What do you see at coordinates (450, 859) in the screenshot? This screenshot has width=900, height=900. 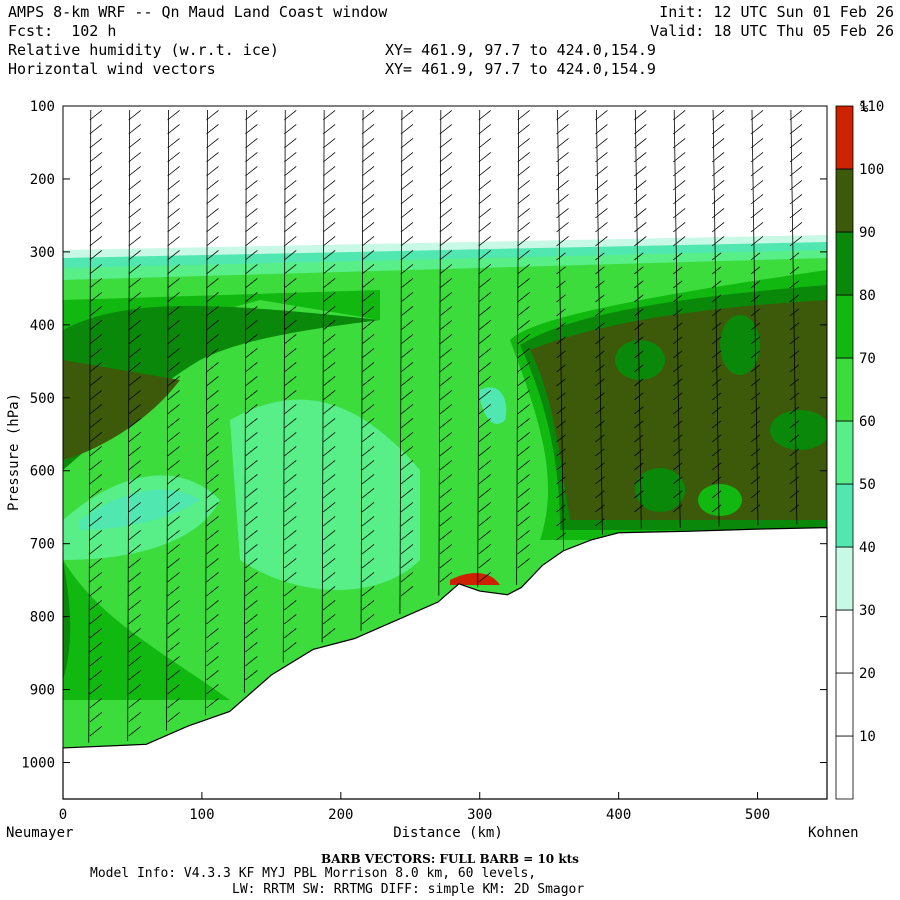 I see `barb-note: BARB VECTORS: FULL BARB = 10 kts` at bounding box center [450, 859].